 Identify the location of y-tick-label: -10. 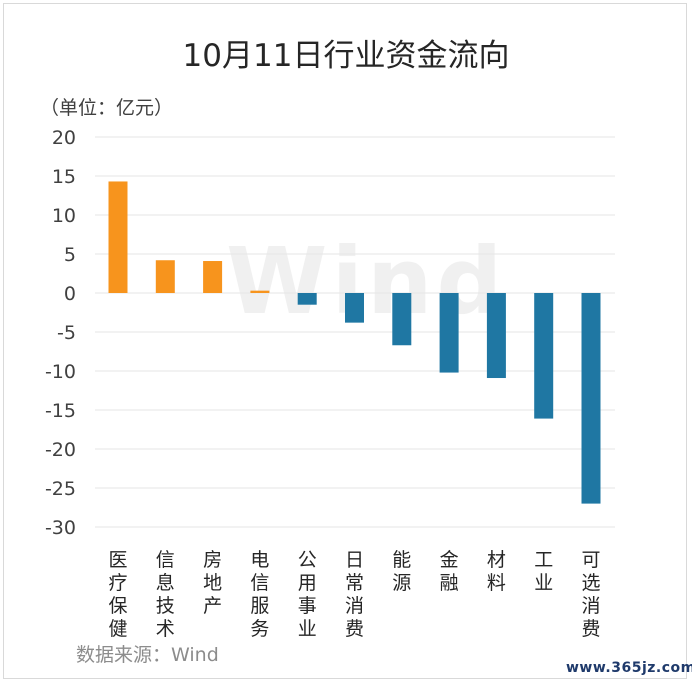
(60, 372).